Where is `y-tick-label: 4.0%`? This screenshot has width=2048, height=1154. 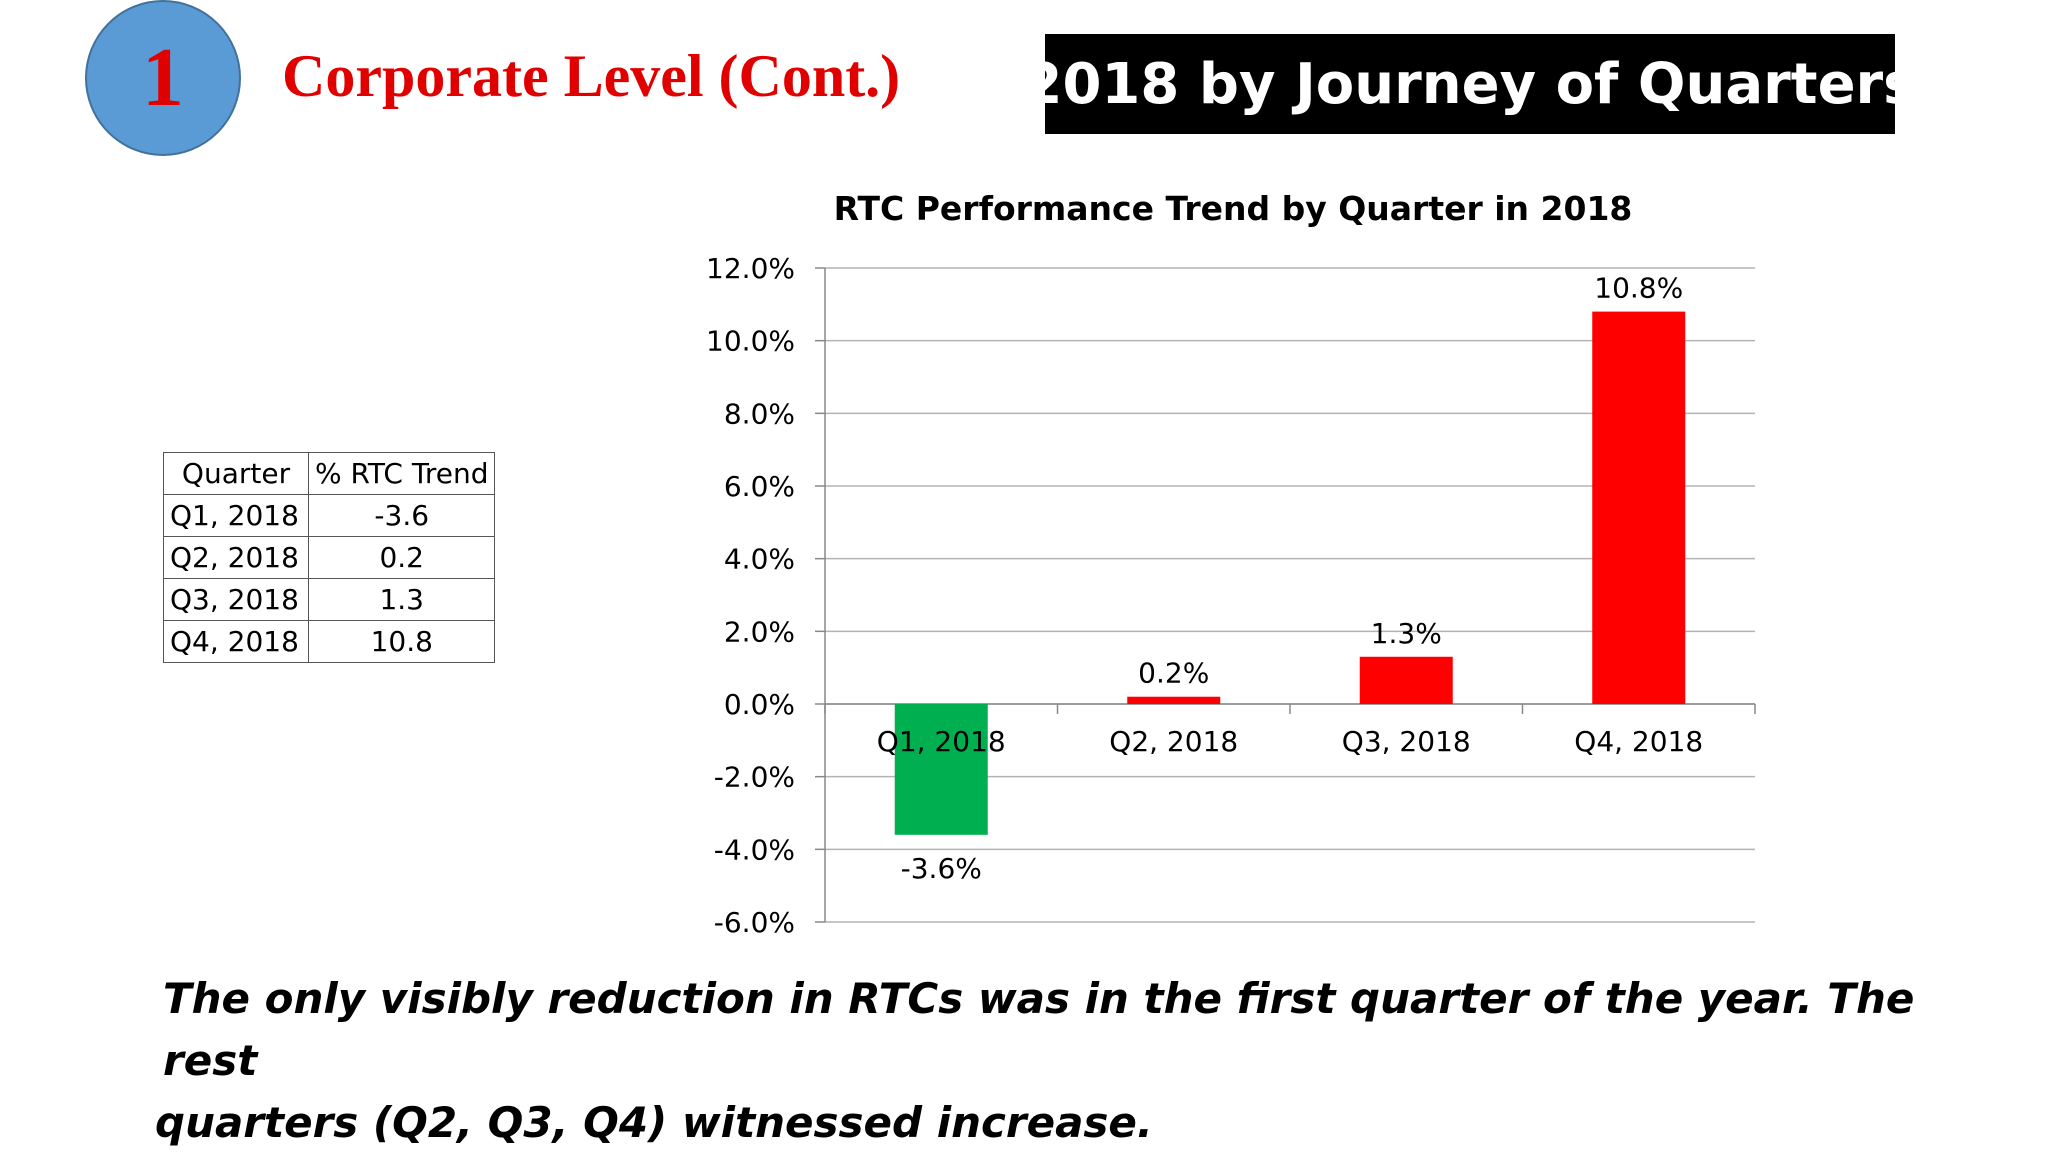 y-tick-label: 4.0% is located at coordinates (759, 559).